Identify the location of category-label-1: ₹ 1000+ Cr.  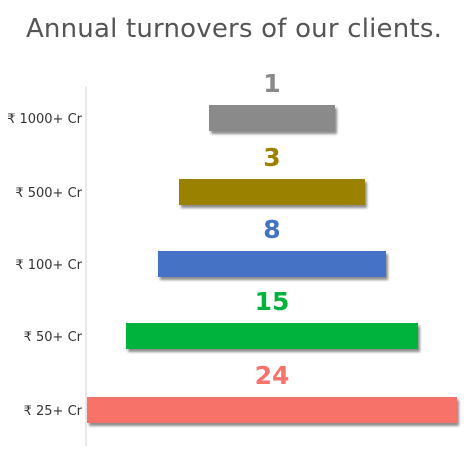
(45, 119).